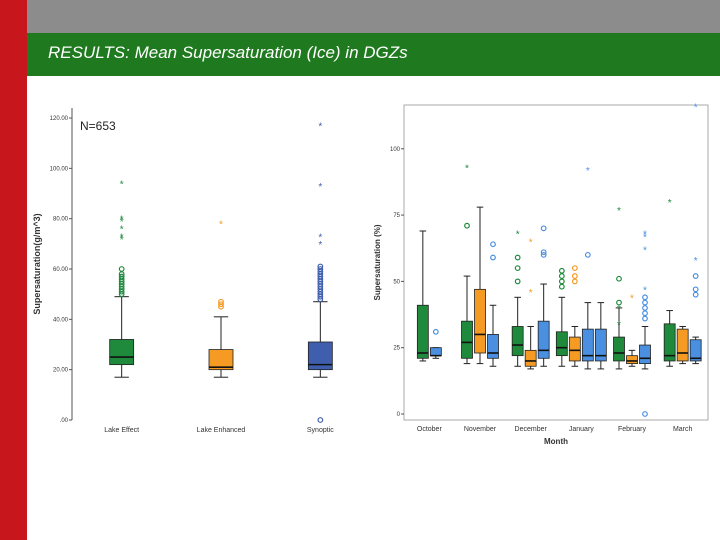  What do you see at coordinates (122, 222) in the screenshot?
I see `chart1-lake-effect-outlier-star-3: *` at bounding box center [122, 222].